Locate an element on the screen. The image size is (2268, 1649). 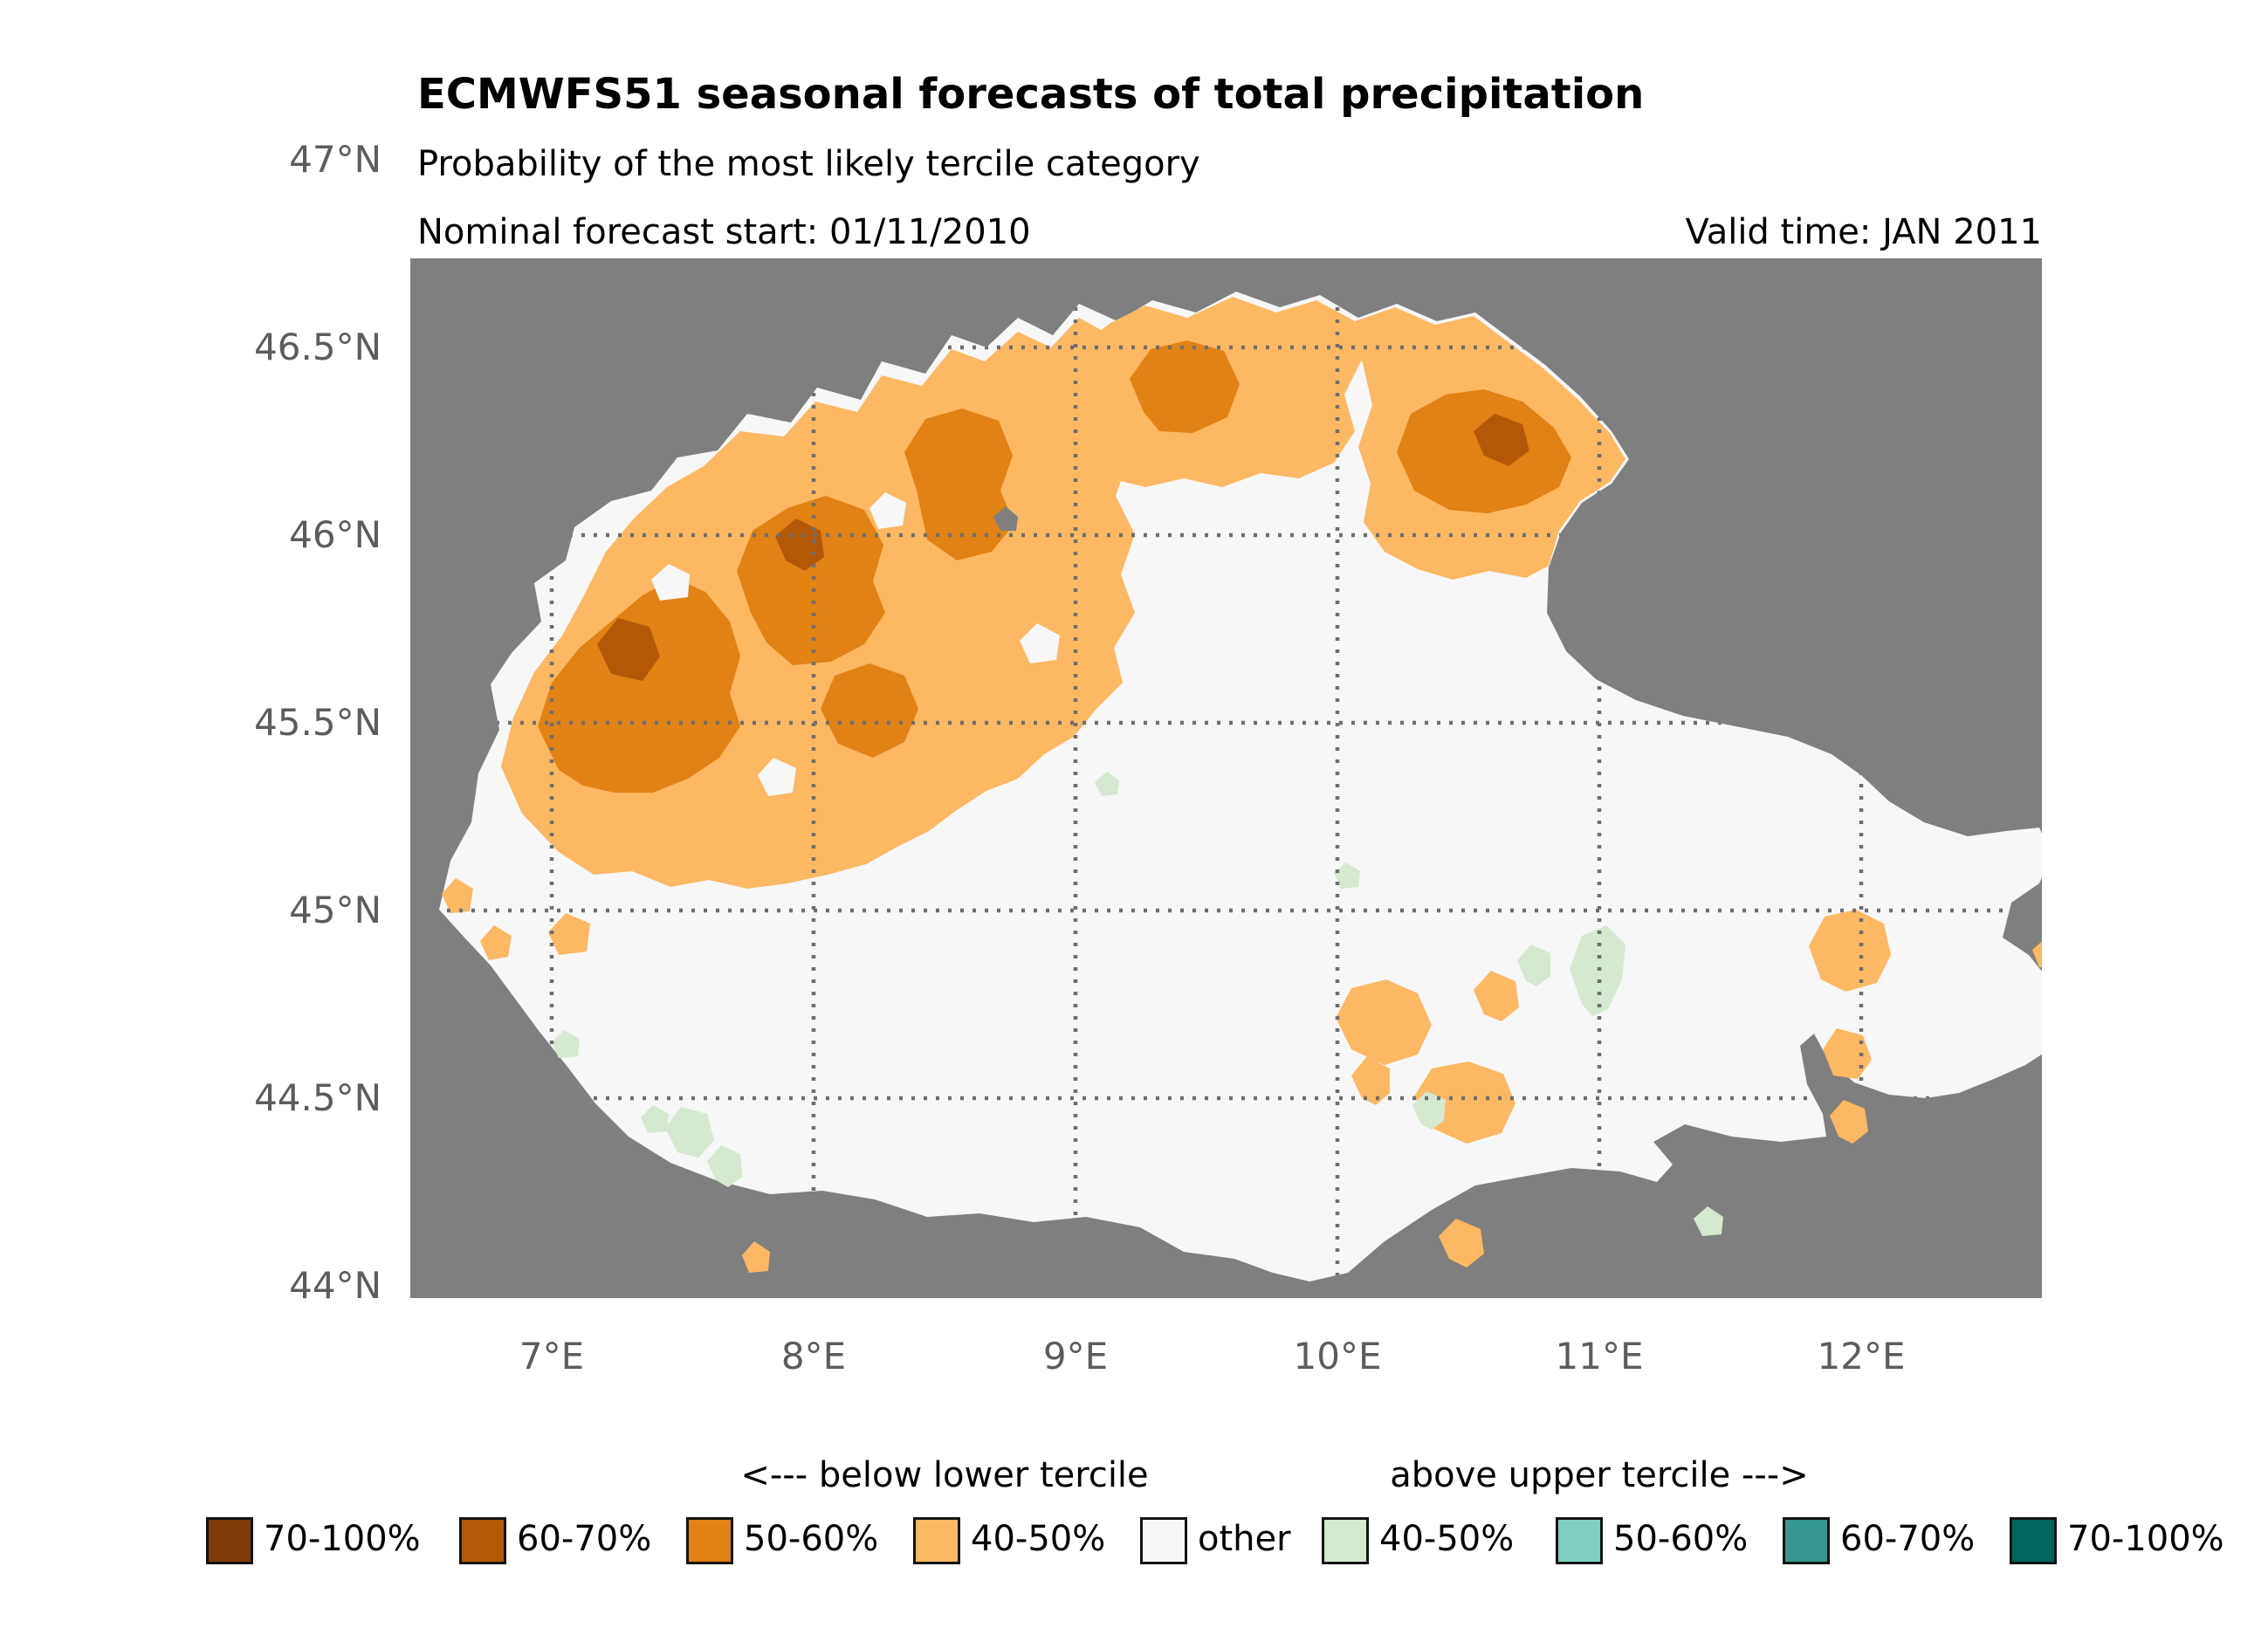
legend-label: other is located at coordinates (1244, 1539).